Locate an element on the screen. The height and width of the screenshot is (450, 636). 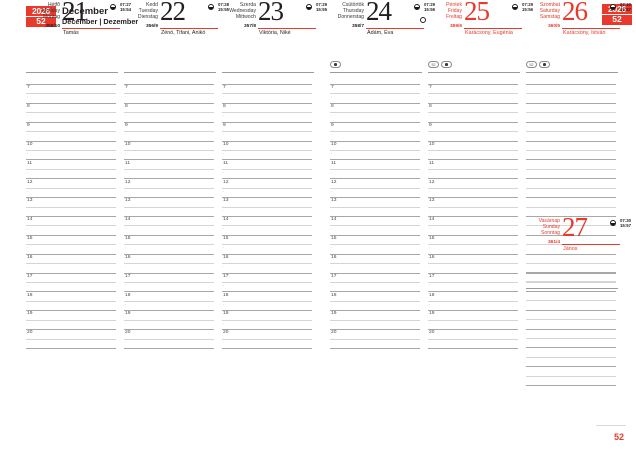
sun-times: 07:29 15:56 is located at coordinates (431, 10).